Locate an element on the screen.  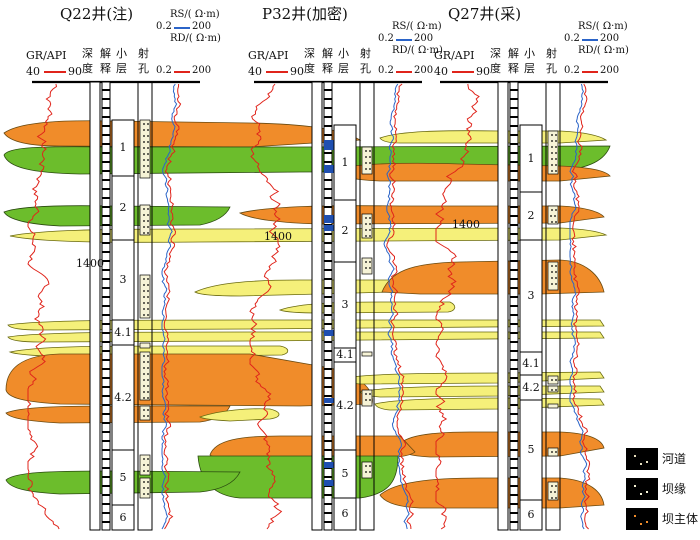
depth-mark: 1400 is located at coordinates (466, 224).